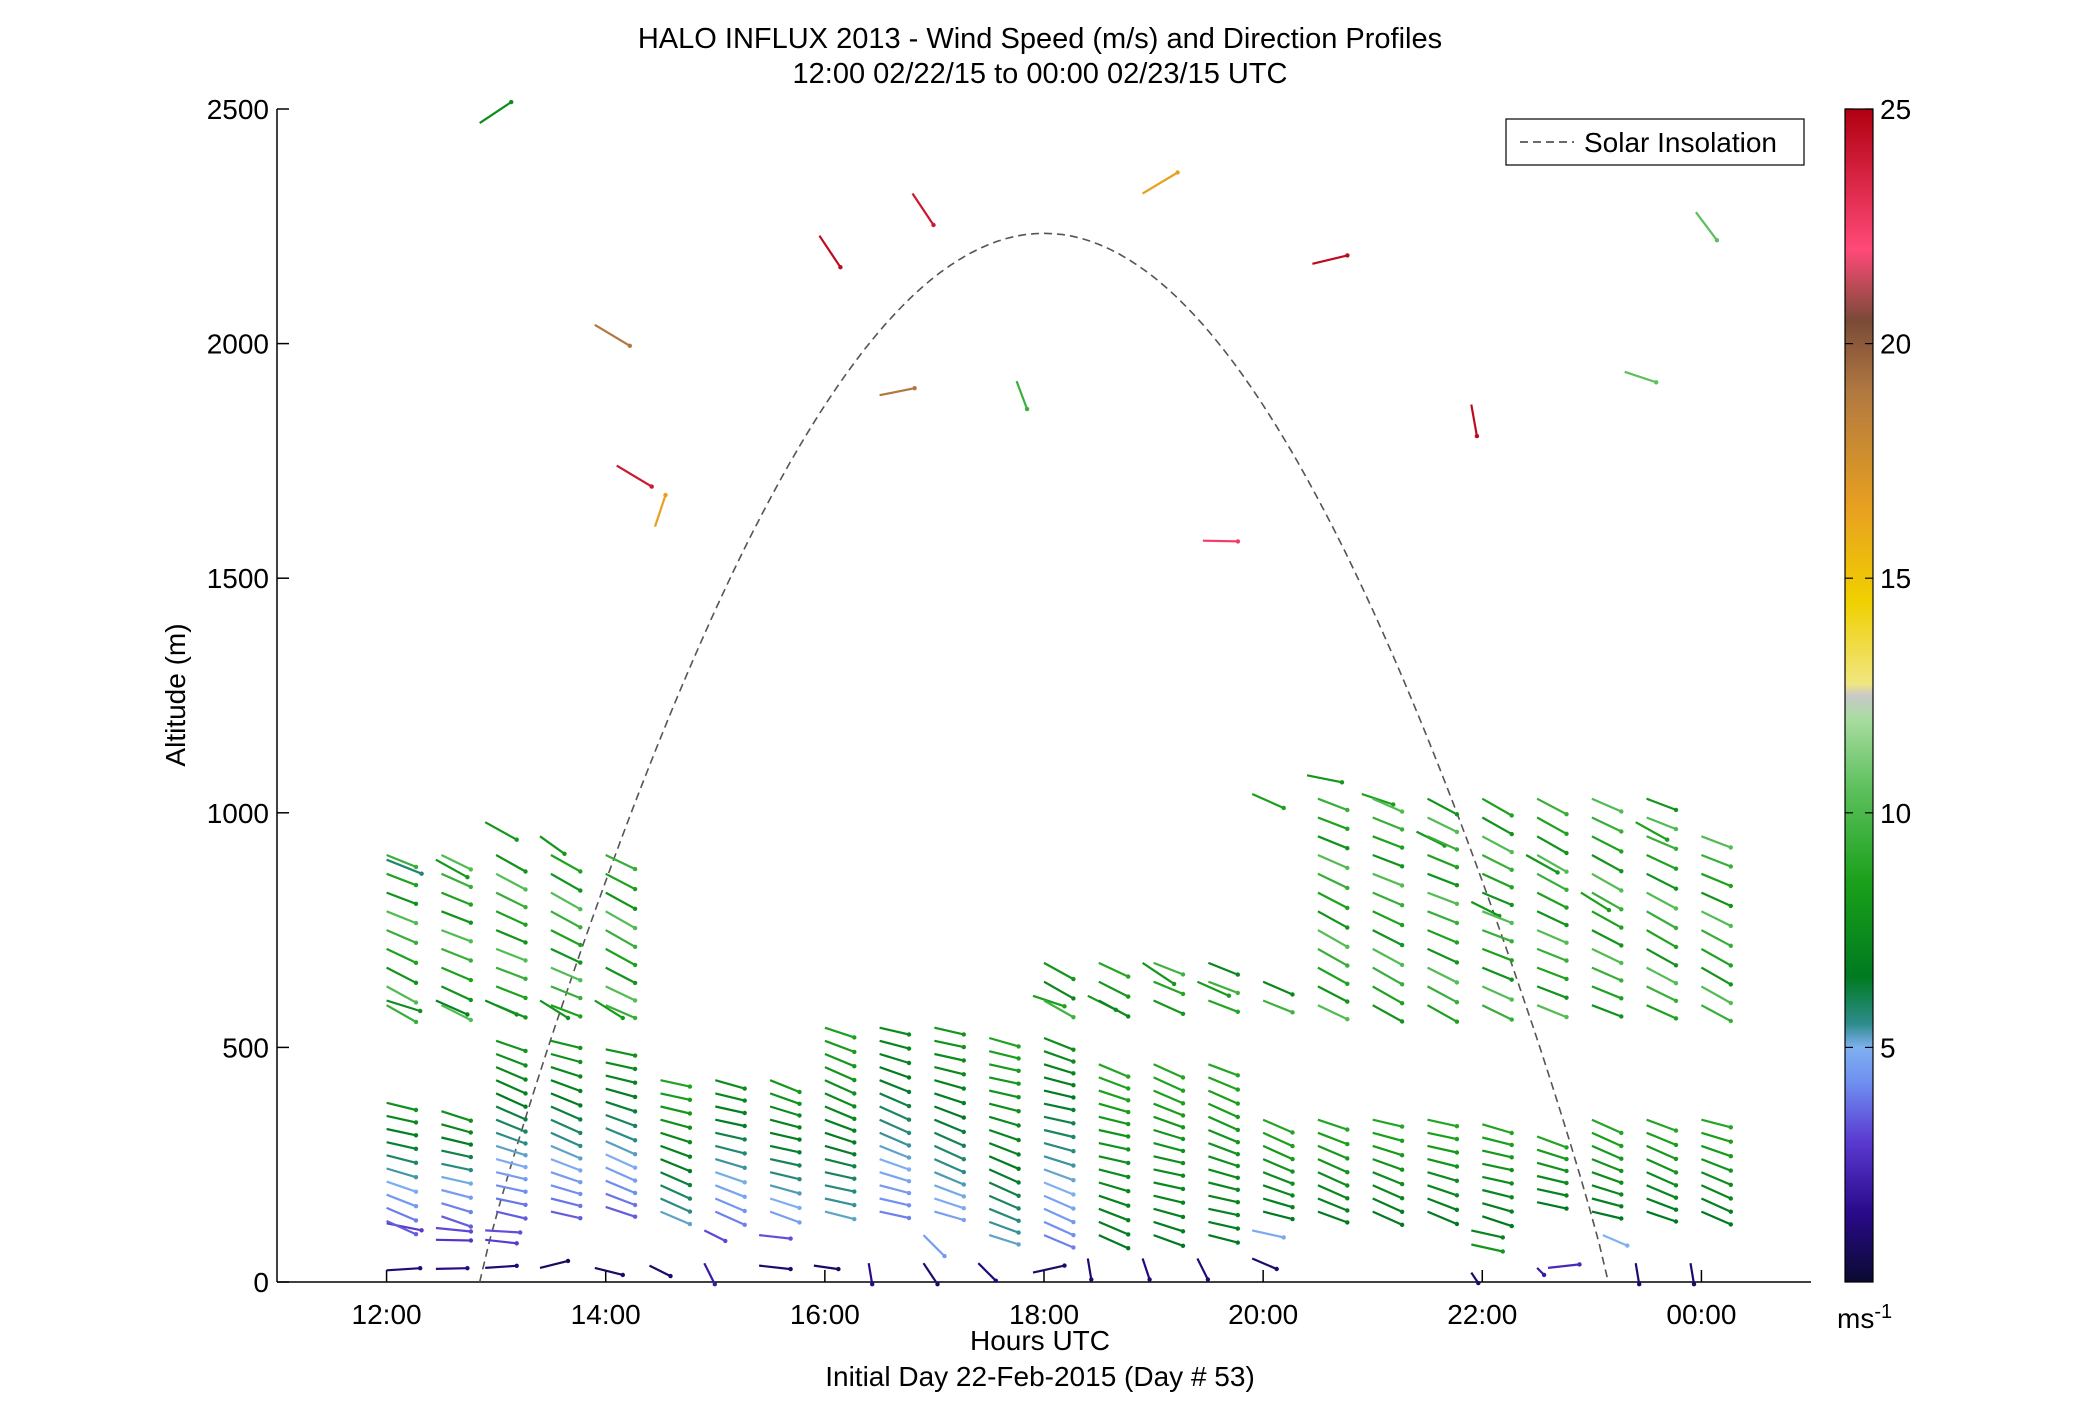 This screenshot has height=1425, width=2098. I want to click on colorbar-unit-base: ms, so click(1855, 1318).